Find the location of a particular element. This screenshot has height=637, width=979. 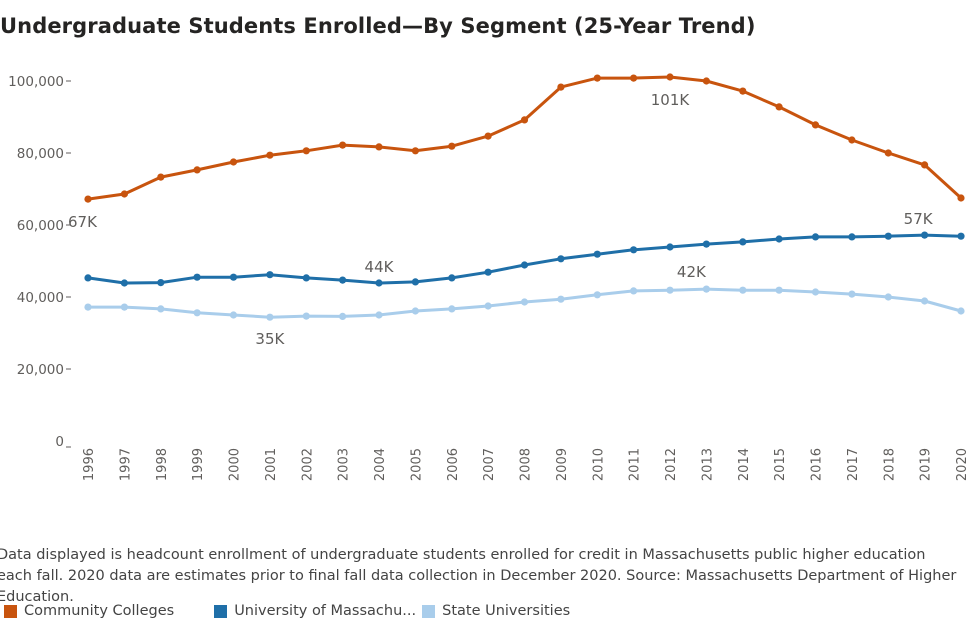

x-tick-label: 2008 is located at coordinates (526, 464).